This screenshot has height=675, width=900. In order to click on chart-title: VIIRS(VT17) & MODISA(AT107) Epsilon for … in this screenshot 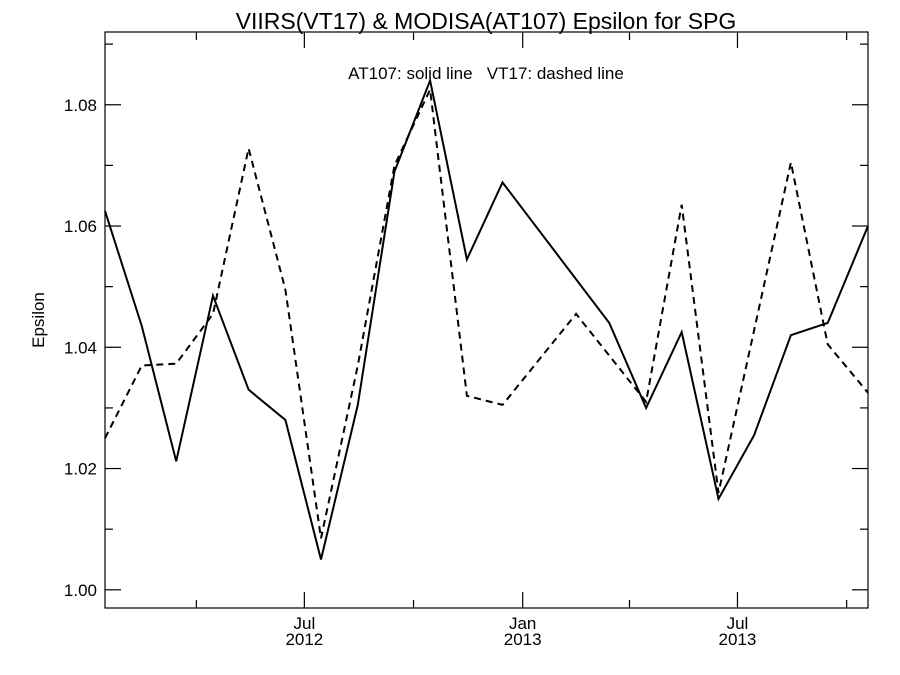, I will do `click(486, 21)`.